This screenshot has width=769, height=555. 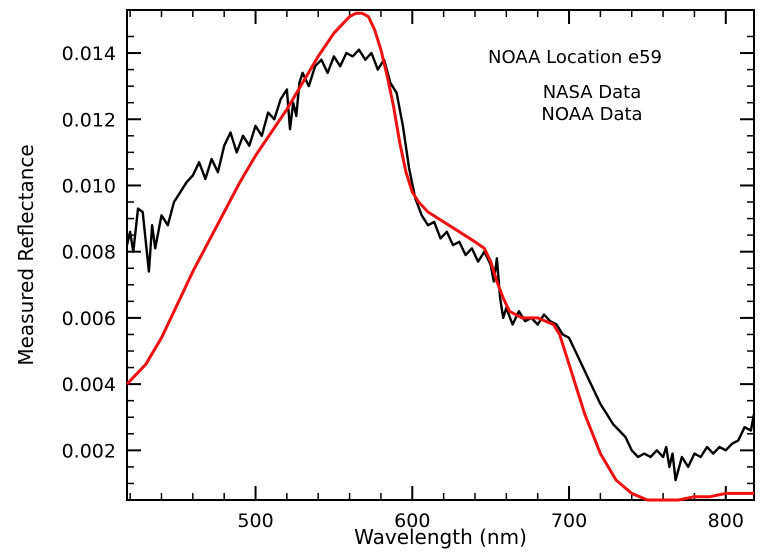 What do you see at coordinates (440, 537) in the screenshot?
I see `x-axis-label: Wavelength (nm)` at bounding box center [440, 537].